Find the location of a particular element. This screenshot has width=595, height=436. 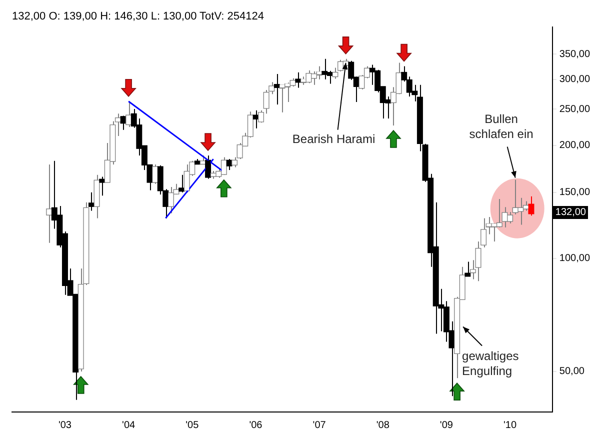

y-tick-label: 350,00 is located at coordinates (574, 54).